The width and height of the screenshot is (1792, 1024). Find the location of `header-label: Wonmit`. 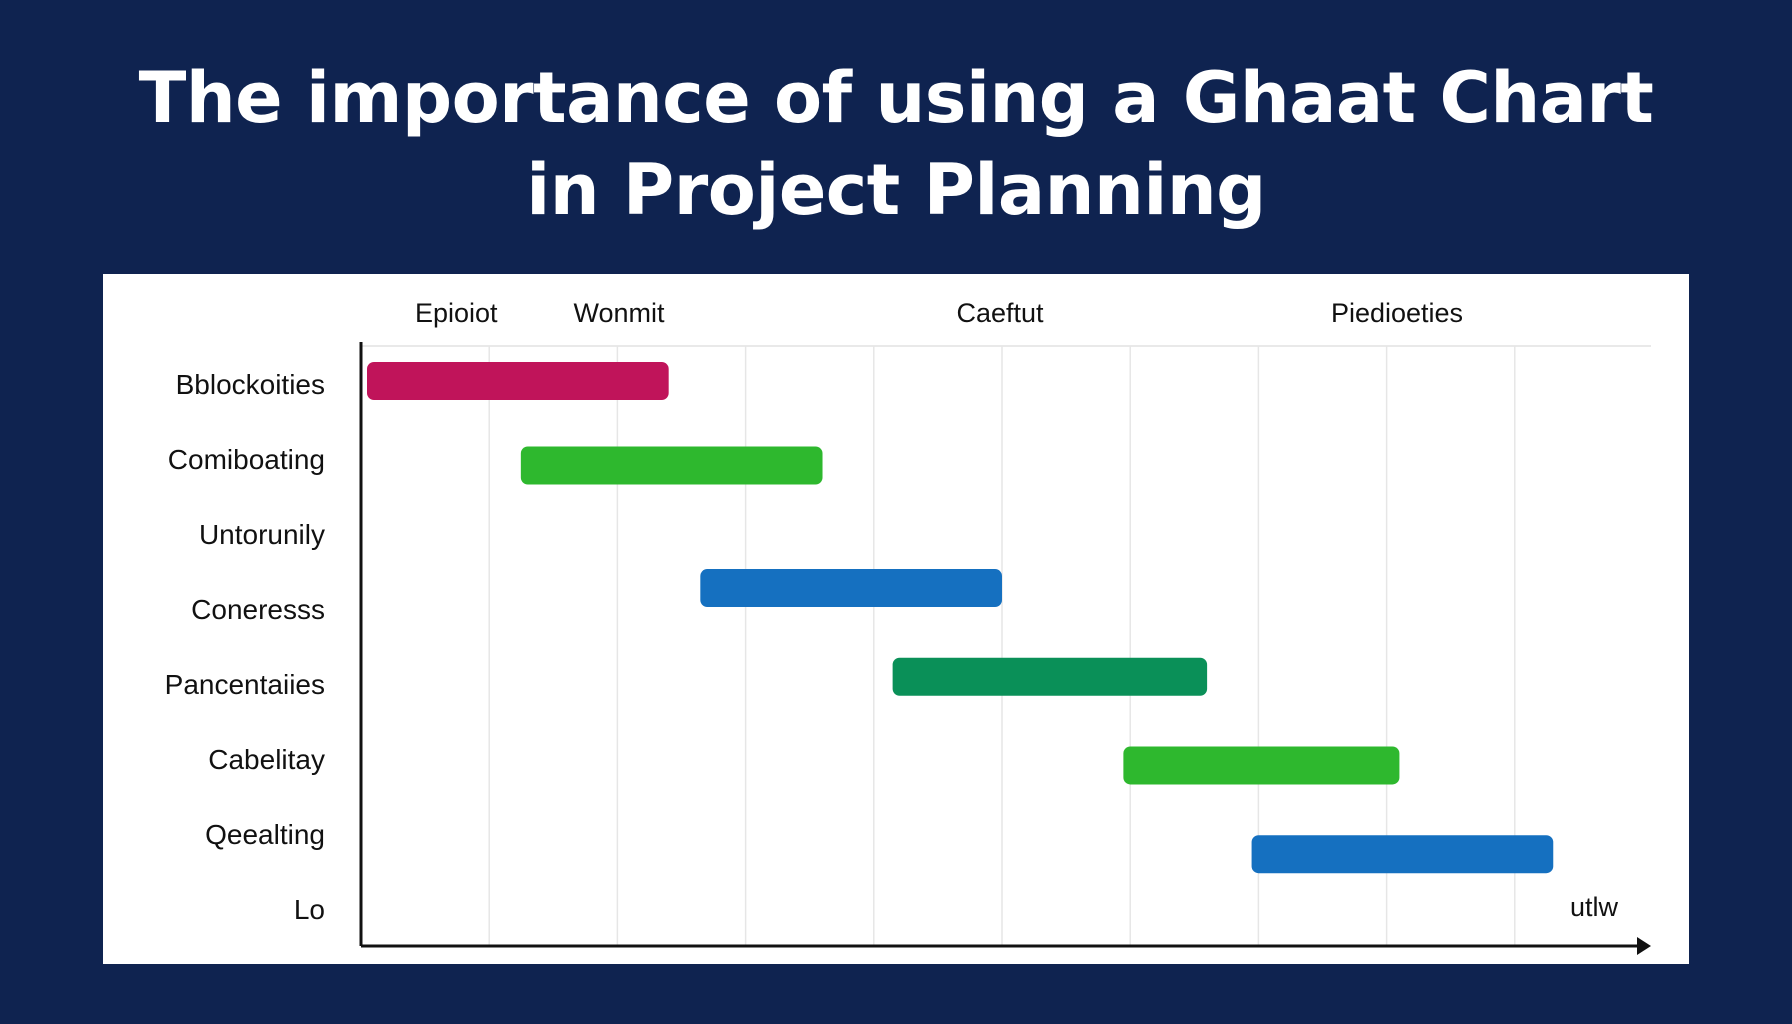

header-label: Wonmit is located at coordinates (619, 313).